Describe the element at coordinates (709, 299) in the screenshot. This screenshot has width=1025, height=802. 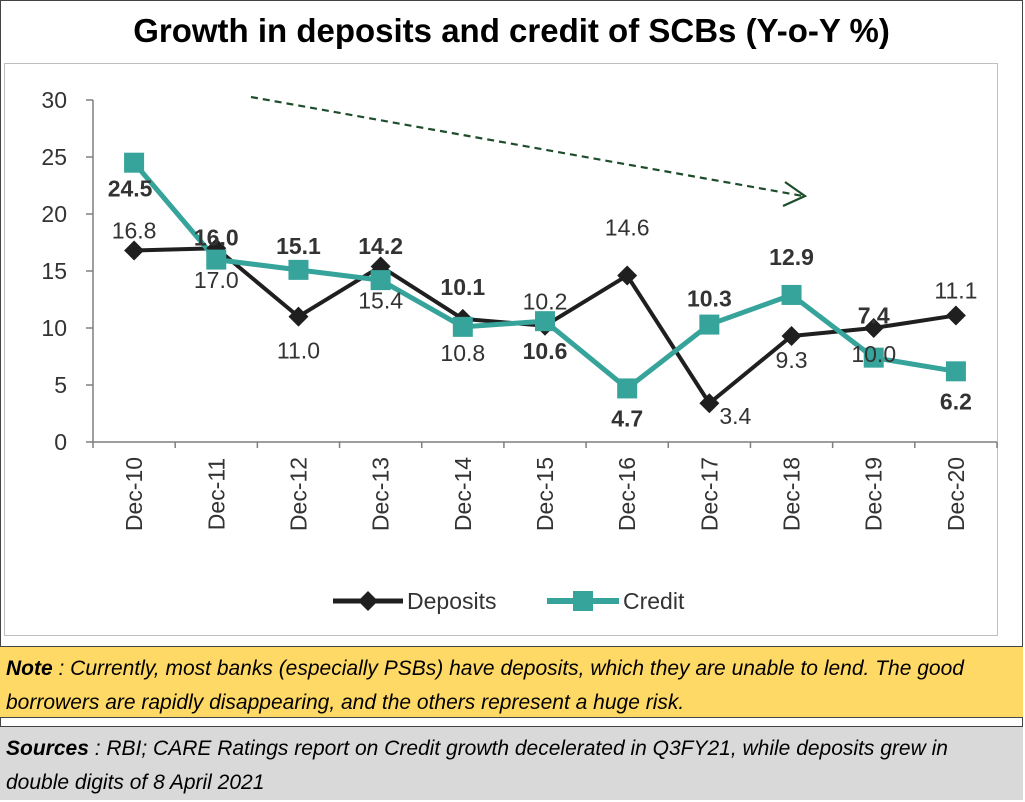
I see `credit-data-label: 10.3` at that location.